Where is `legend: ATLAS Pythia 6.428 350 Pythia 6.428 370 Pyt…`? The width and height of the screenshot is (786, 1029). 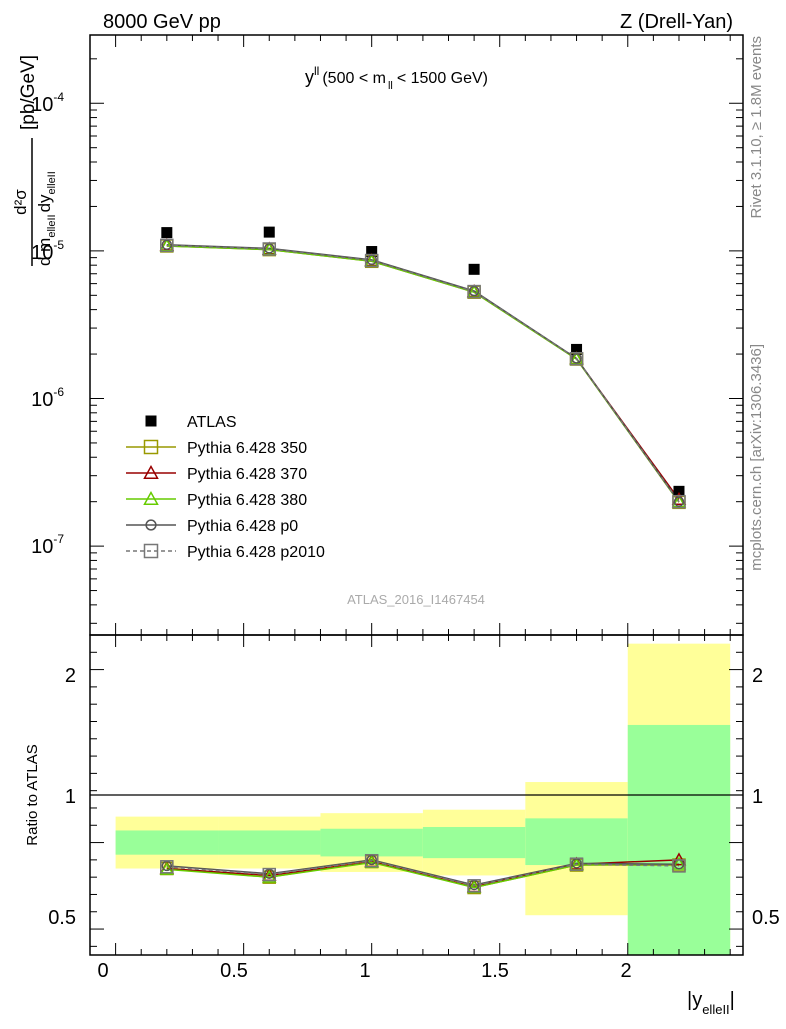
legend: ATLAS Pythia 6.428 350 Pythia 6.428 370 Pyt… is located at coordinates (225, 487).